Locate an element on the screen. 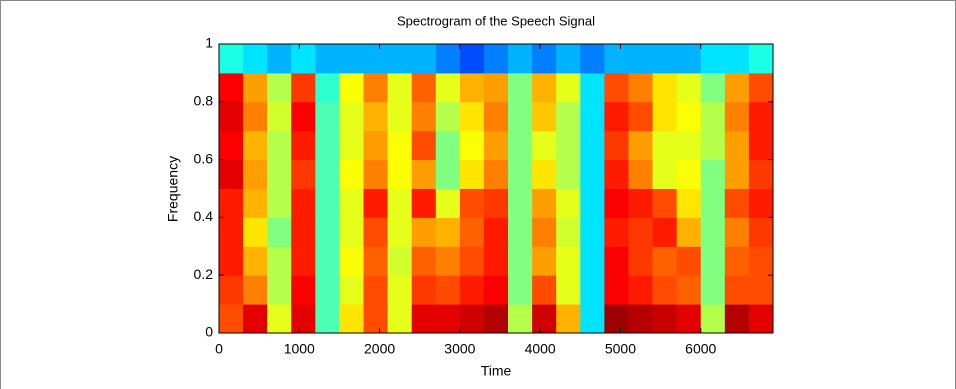  x-tick-label: 0 is located at coordinates (219, 349).